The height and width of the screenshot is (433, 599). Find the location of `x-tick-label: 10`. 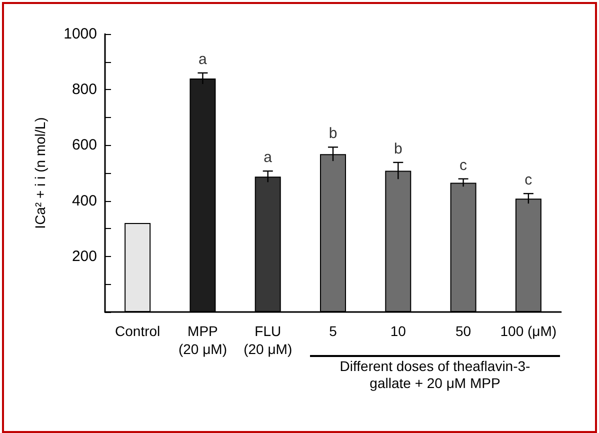

x-tick-label: 10 is located at coordinates (398, 331).